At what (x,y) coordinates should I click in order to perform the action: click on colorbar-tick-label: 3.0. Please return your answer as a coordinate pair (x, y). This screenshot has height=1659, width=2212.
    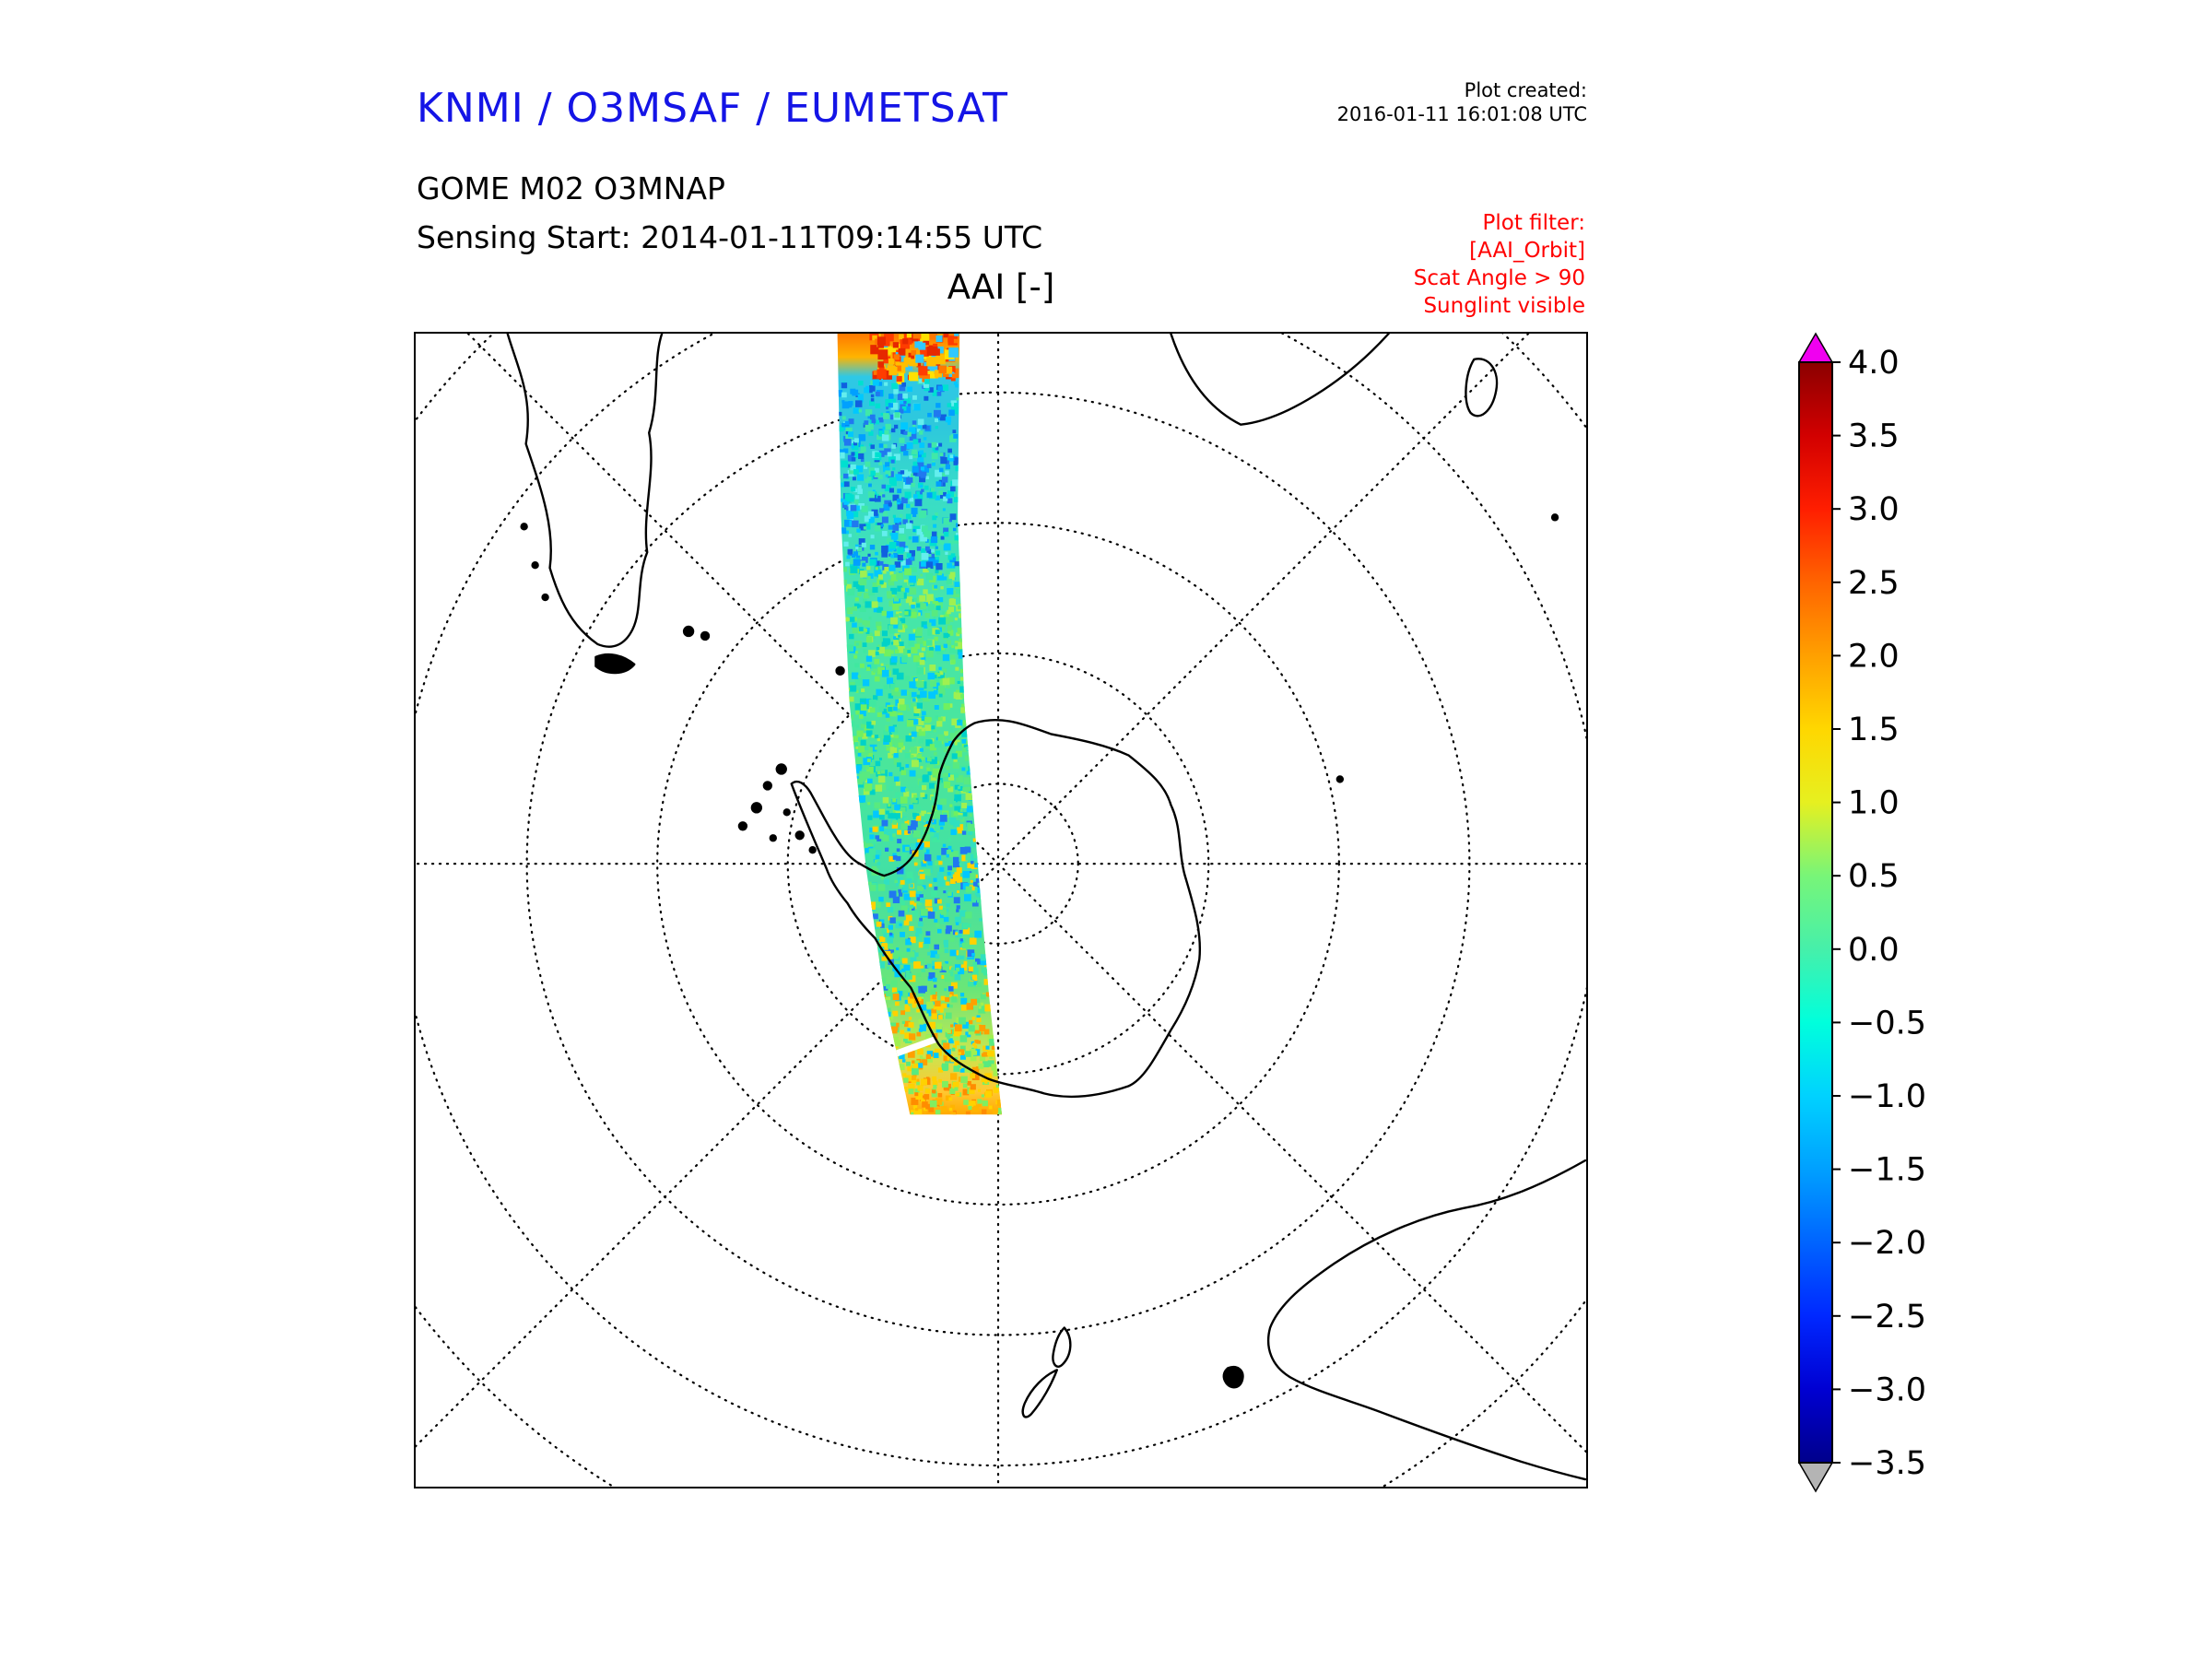
    Looking at the image, I should click on (1874, 509).